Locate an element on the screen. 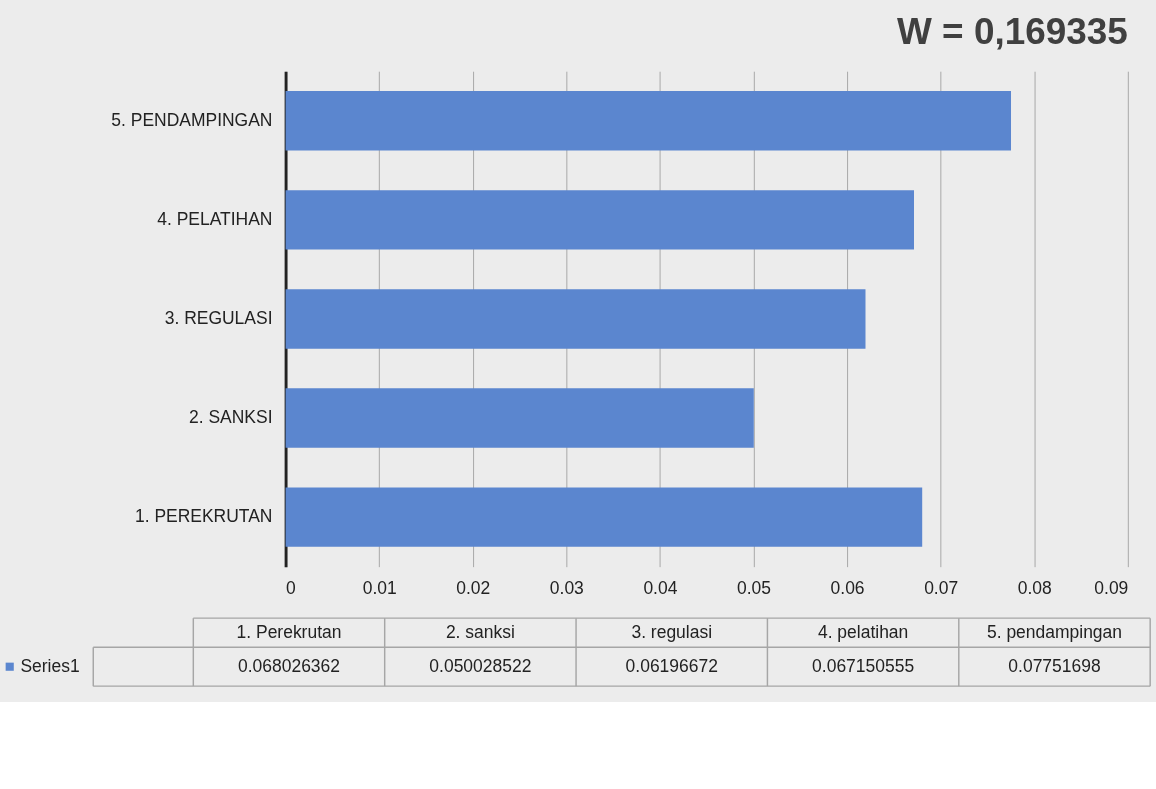  text: 0.050028522 is located at coordinates (480, 665).